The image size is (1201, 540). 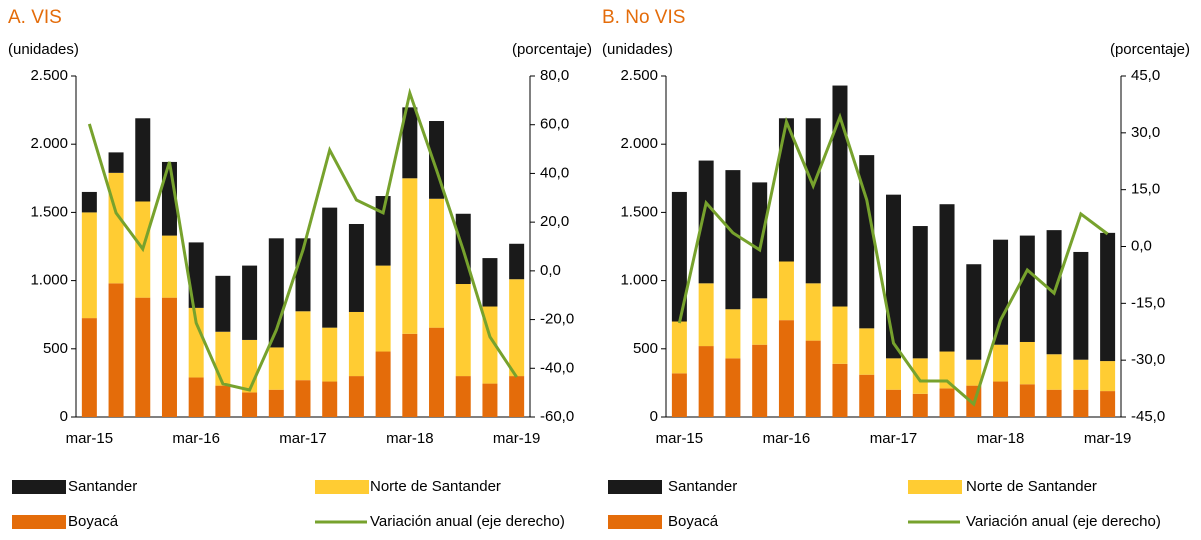 I want to click on y-tick-label: 1.000, so click(x=639, y=280).